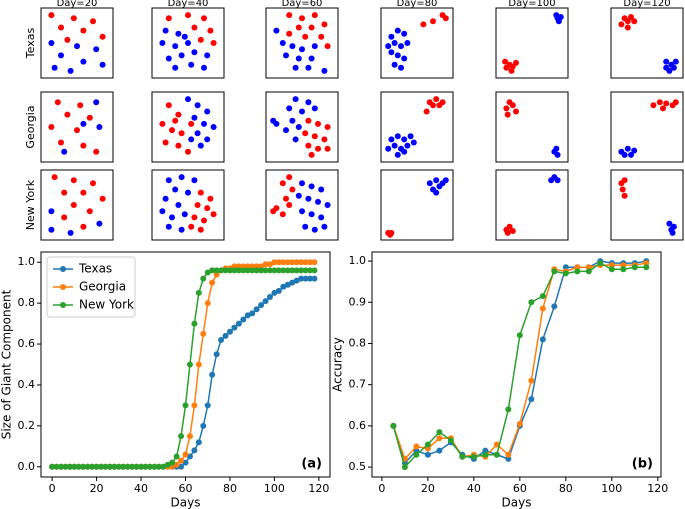  I want to click on legend-marker, so click(63, 305).